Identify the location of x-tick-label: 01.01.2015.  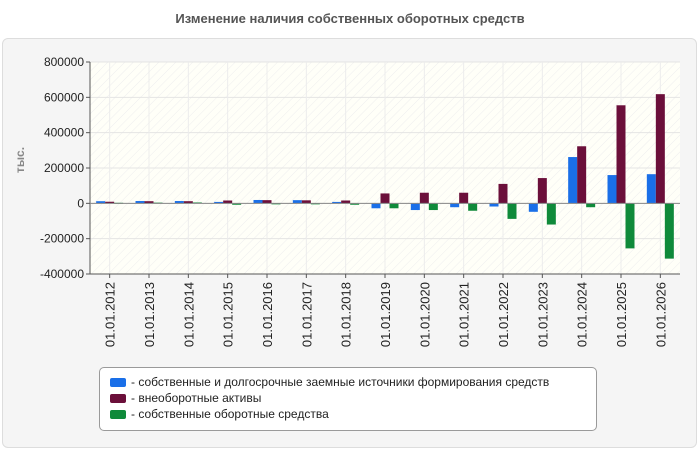
(228, 314).